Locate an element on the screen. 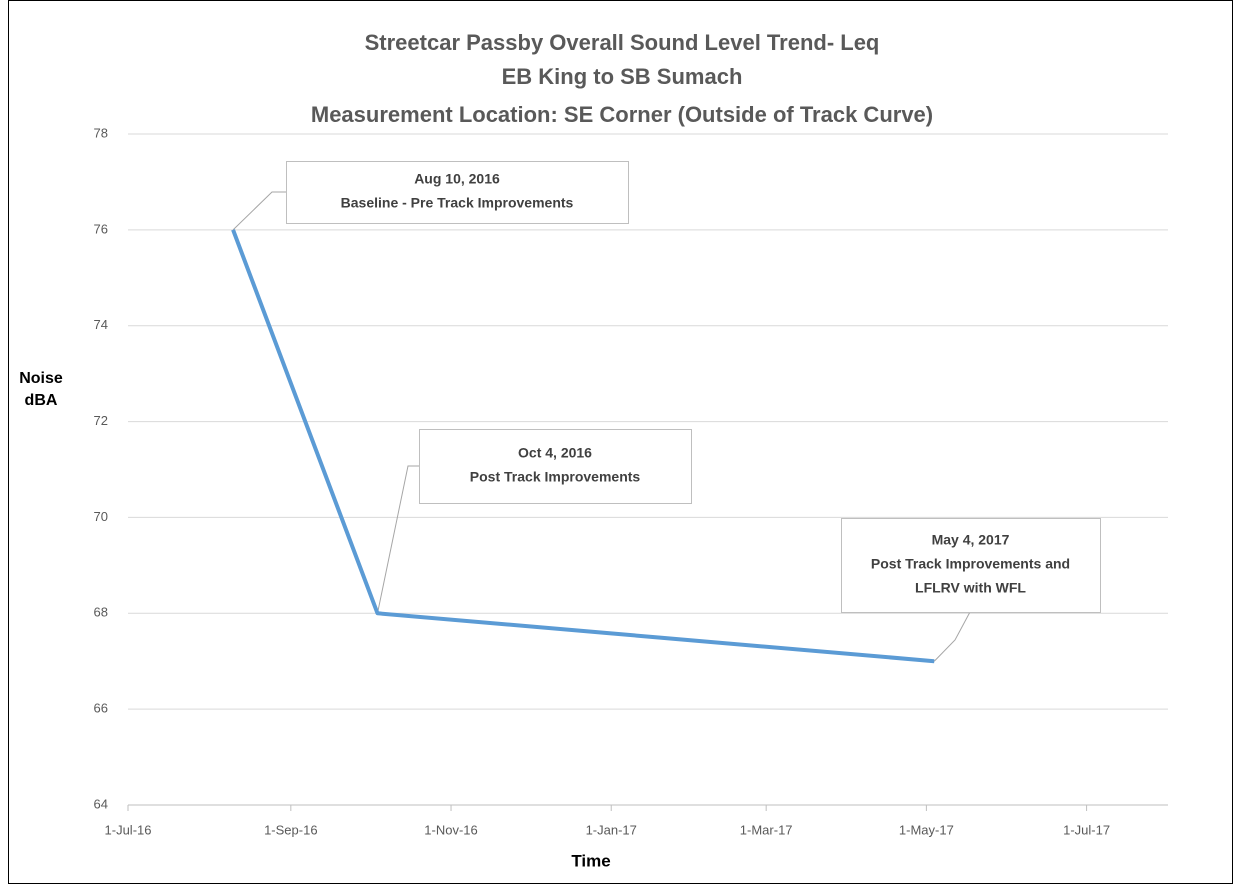 This screenshot has height=884, width=1235. y-axis-label: Noise dBA is located at coordinates (41, 389).